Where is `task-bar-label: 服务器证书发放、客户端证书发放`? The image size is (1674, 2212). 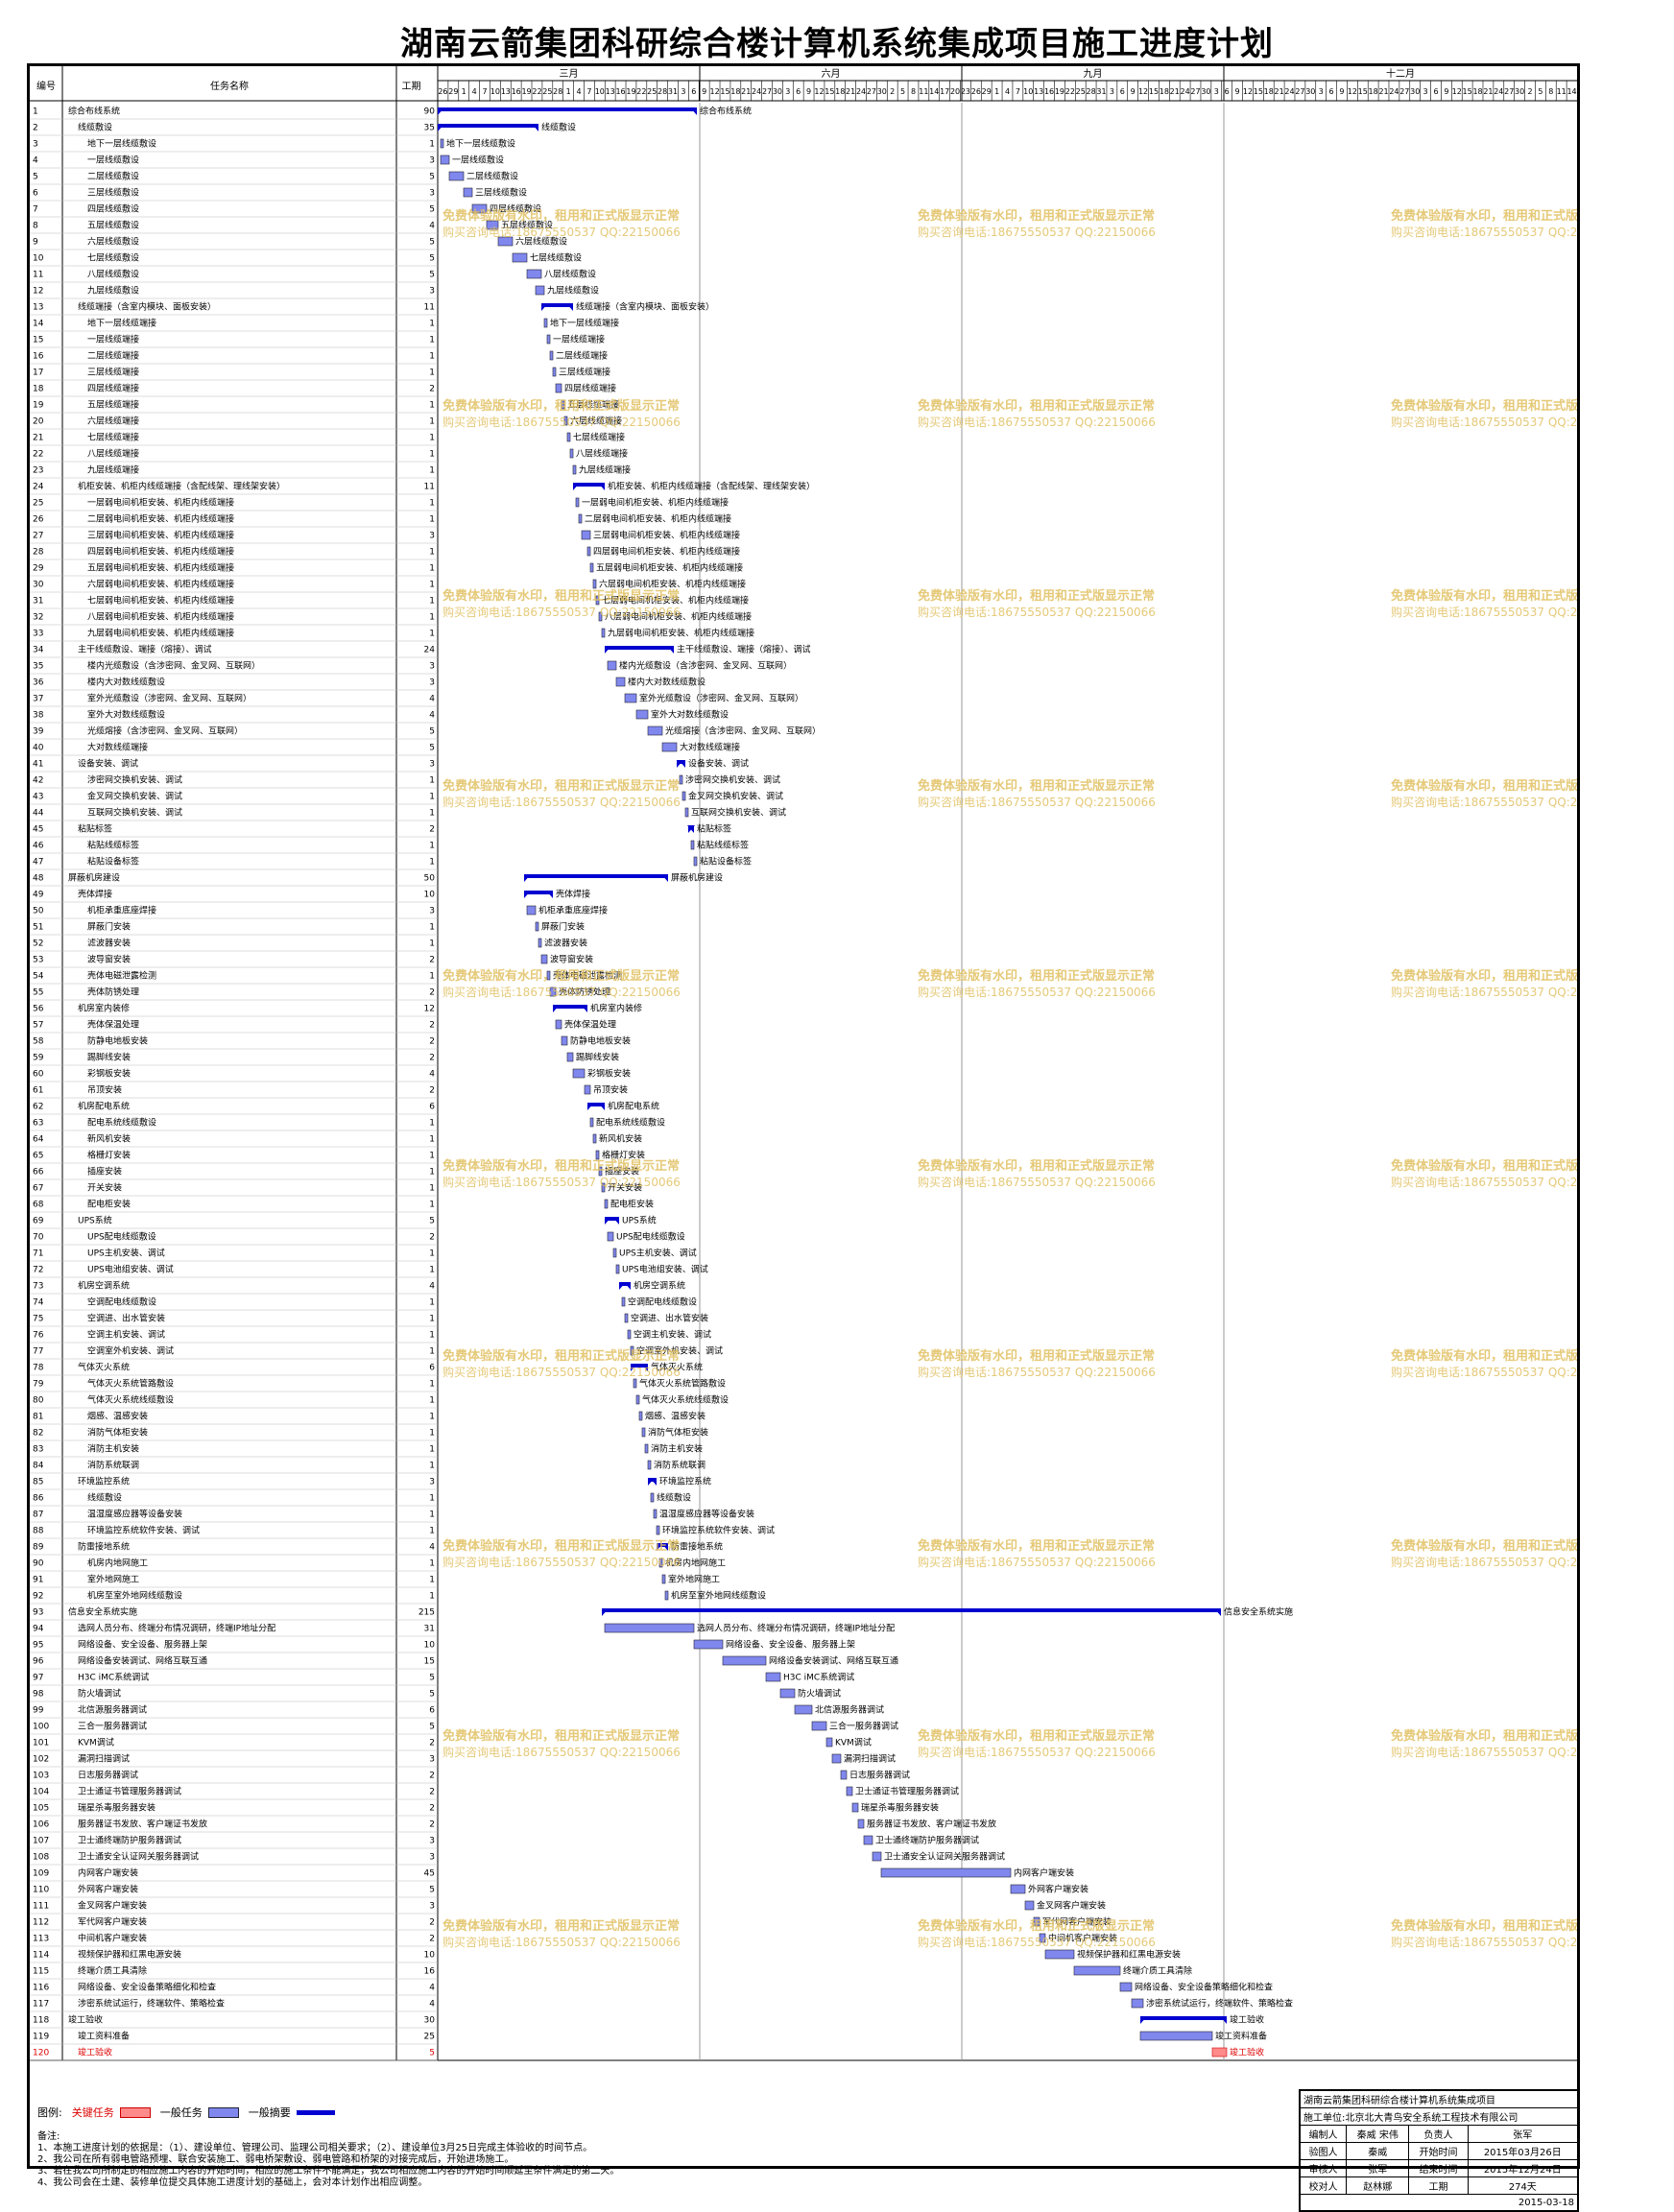 task-bar-label: 服务器证书发放、客户端证书发放 is located at coordinates (931, 1824).